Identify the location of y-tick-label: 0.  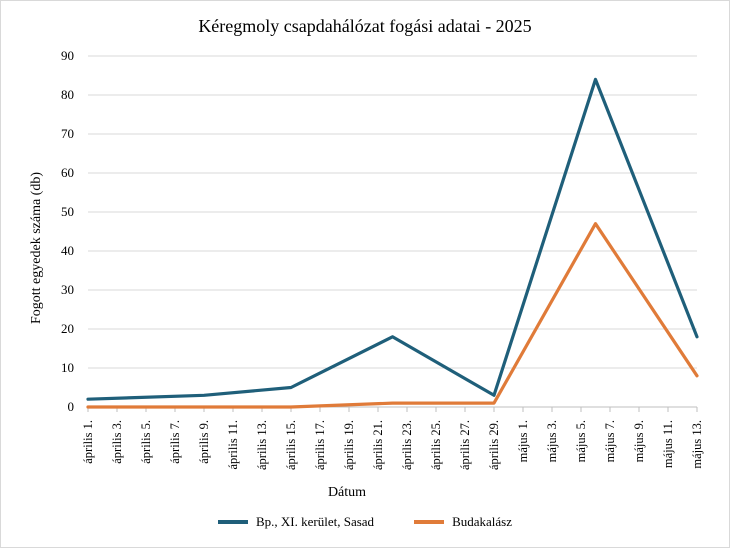
(71, 406).